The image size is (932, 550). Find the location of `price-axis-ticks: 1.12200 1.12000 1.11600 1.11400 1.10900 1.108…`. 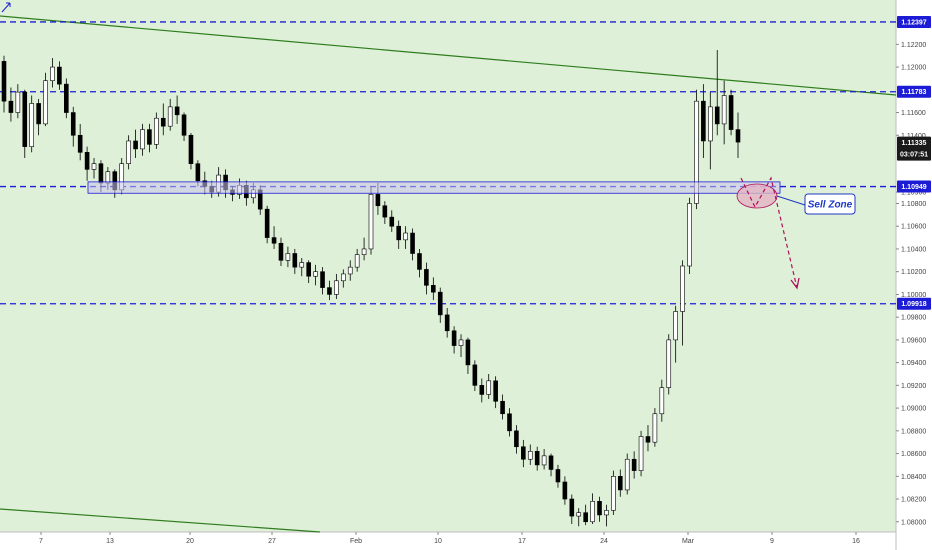

price-axis-ticks: 1.12200 1.12000 1.11600 1.11400 1.10900 1.108… is located at coordinates (911, 284).